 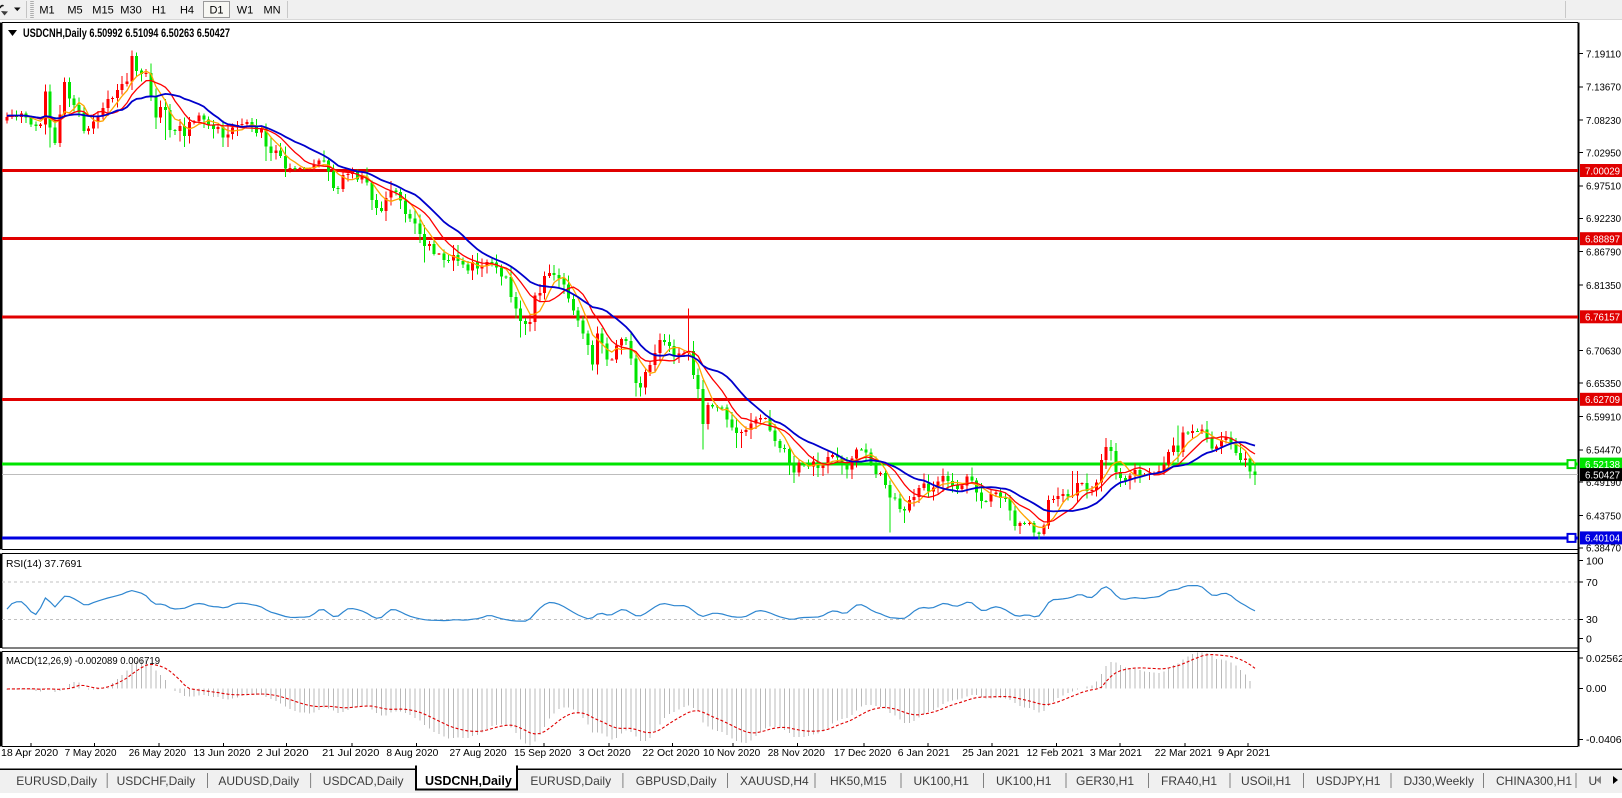 I want to click on svg-text: 6.65350, so click(x=1603, y=384).